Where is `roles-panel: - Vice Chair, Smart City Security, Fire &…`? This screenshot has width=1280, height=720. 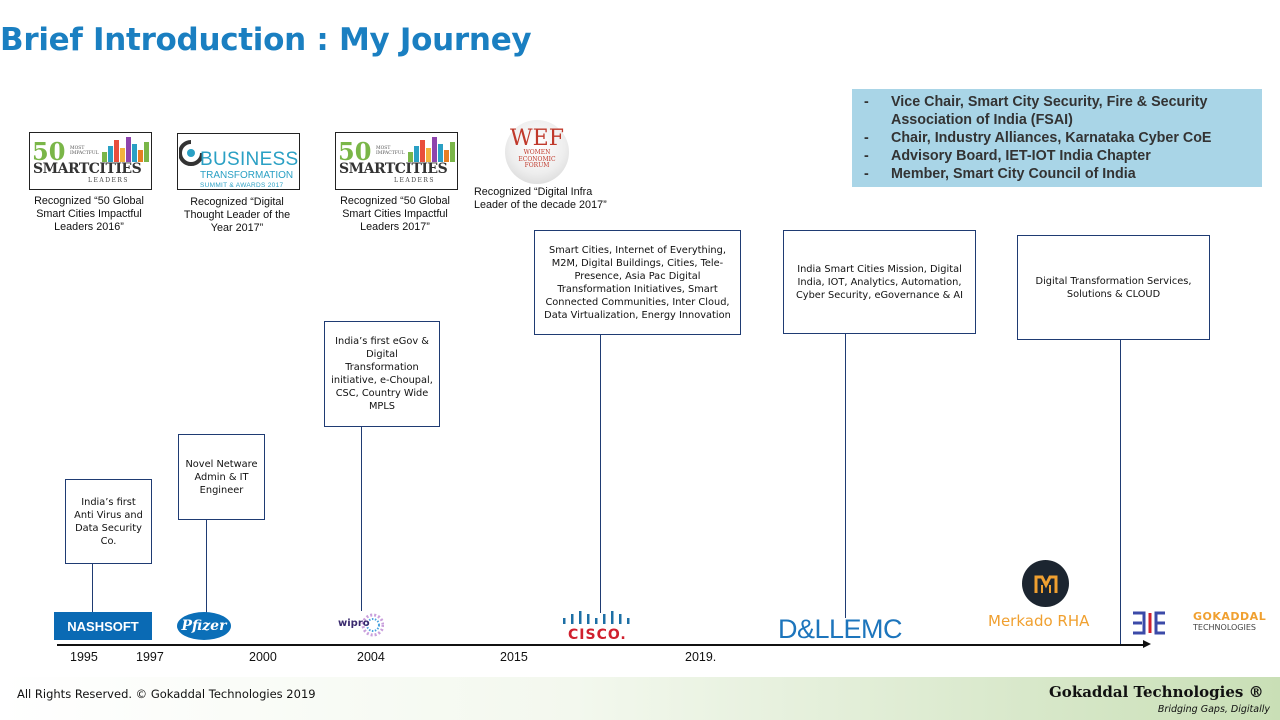
roles-panel: - Vice Chair, Smart City Security, Fire &… is located at coordinates (1057, 138).